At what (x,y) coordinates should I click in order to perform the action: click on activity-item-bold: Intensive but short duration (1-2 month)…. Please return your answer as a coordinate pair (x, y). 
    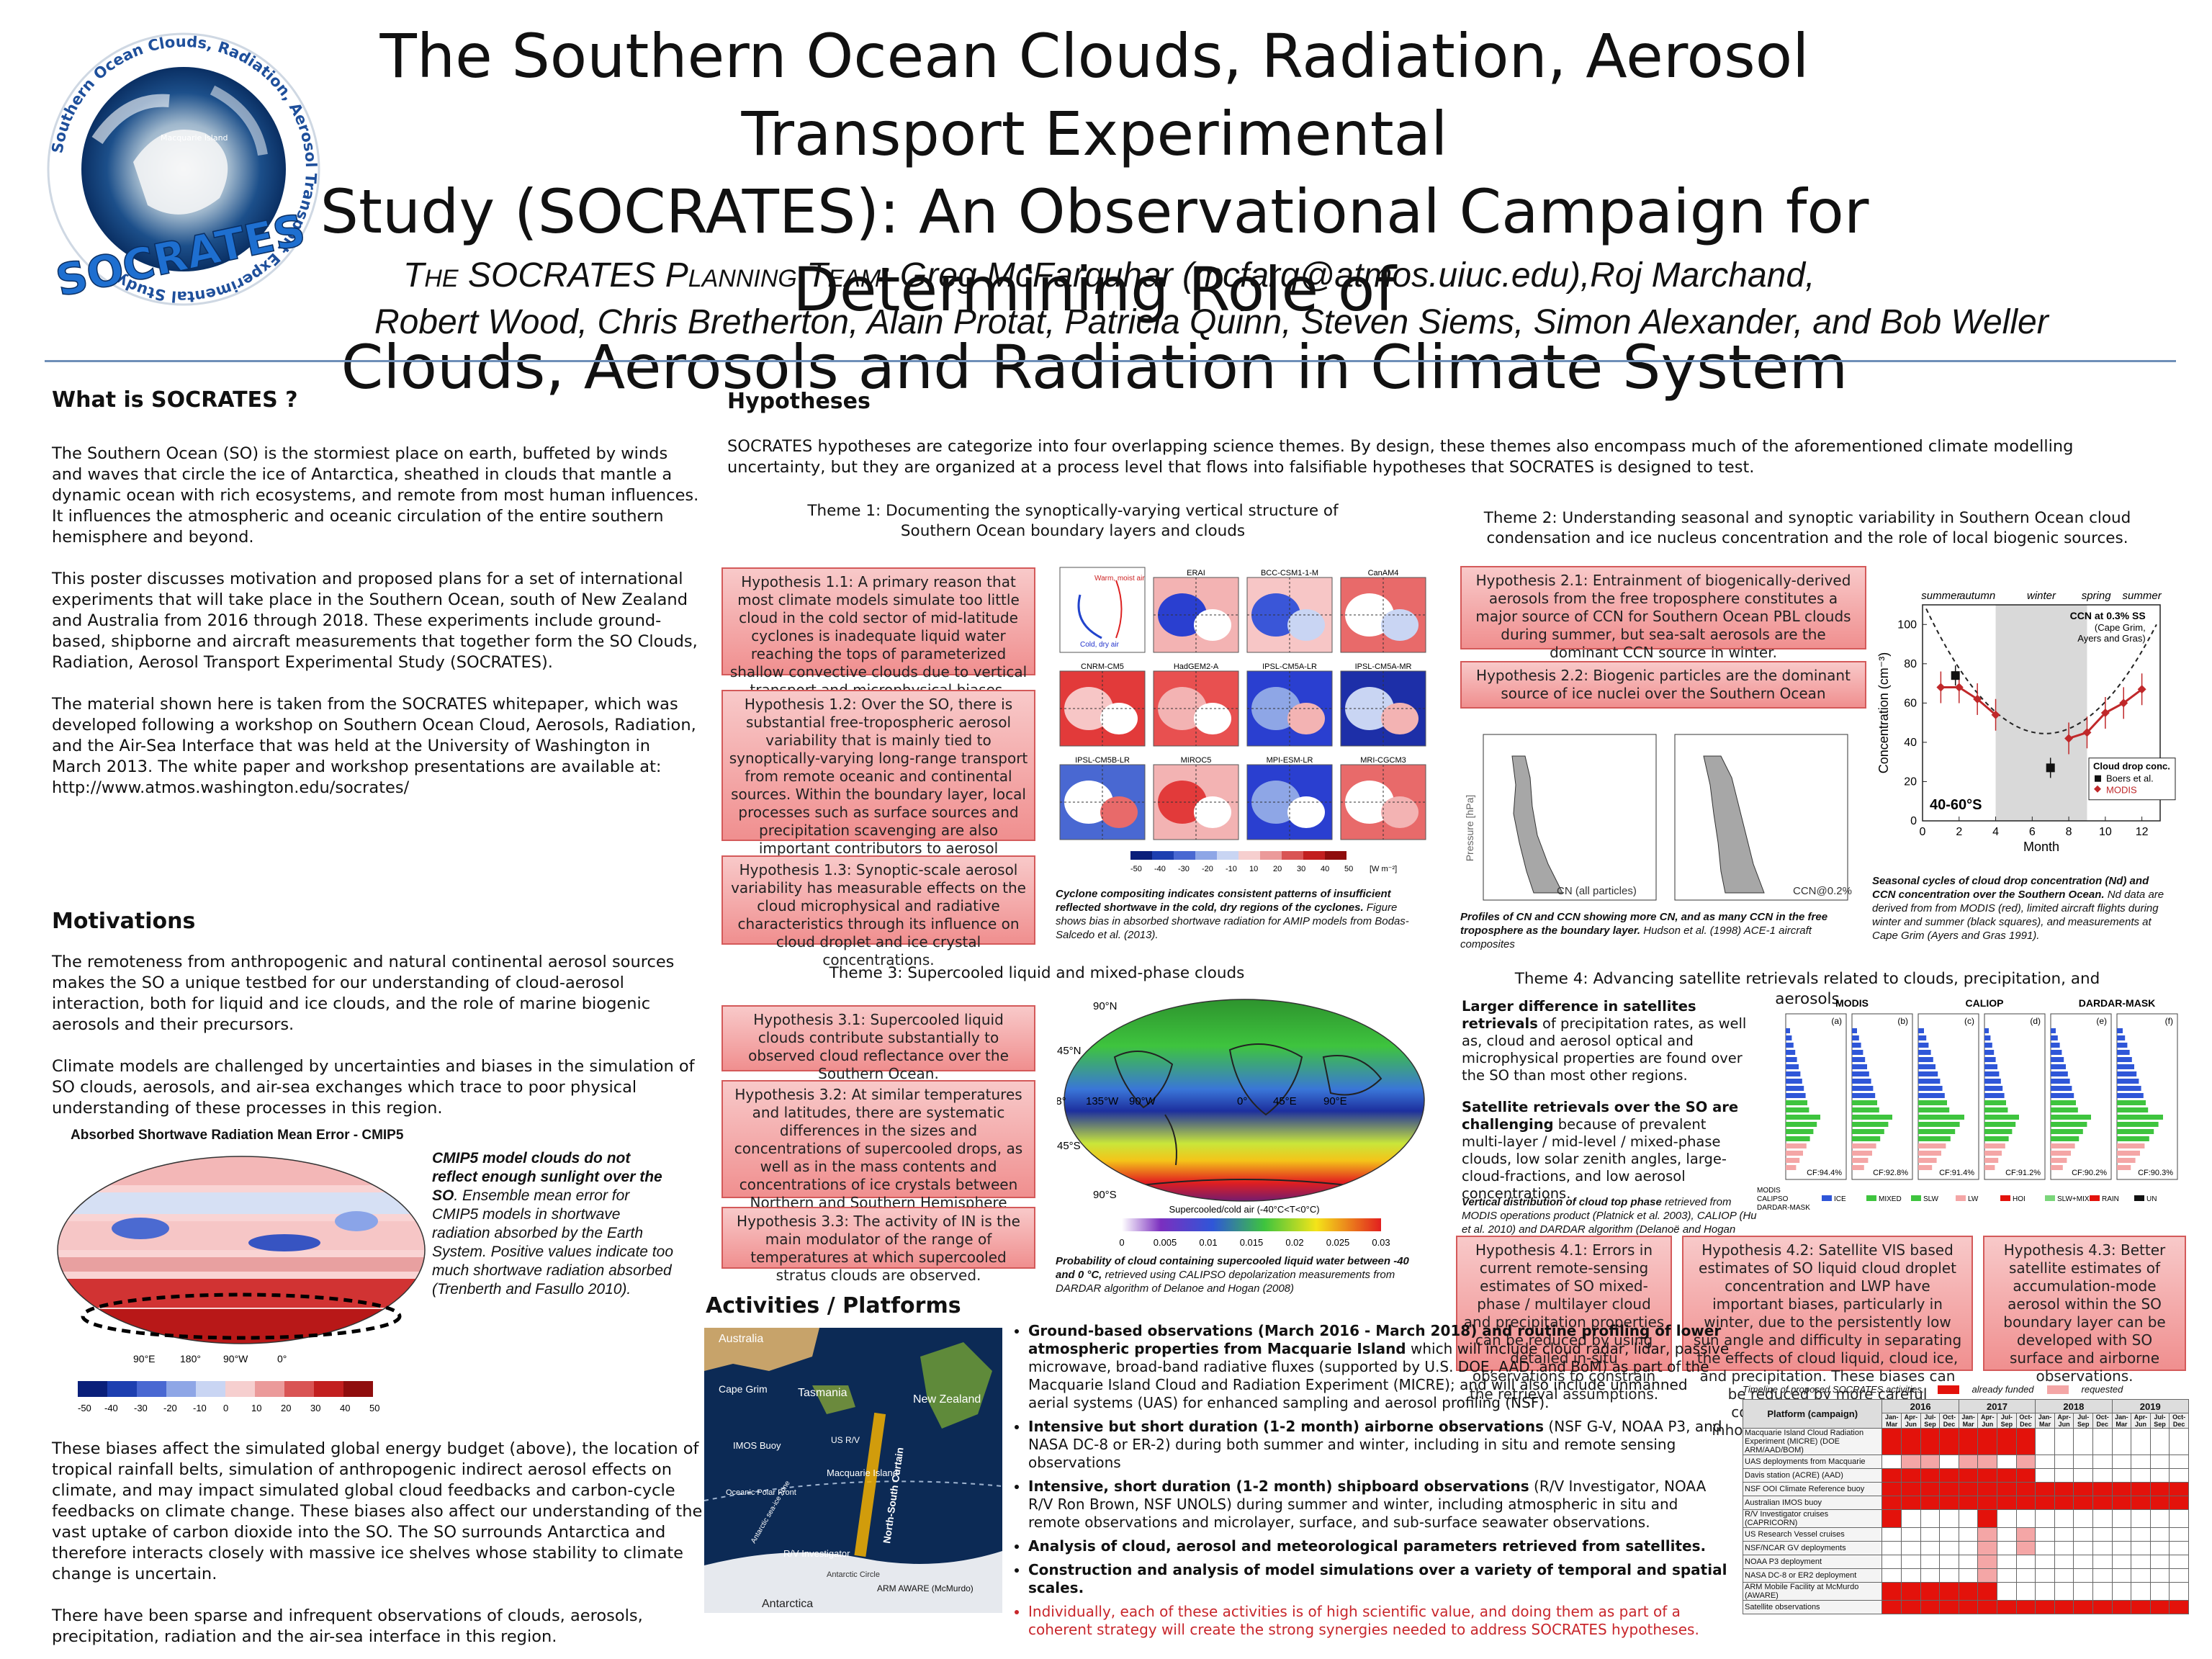
    Looking at the image, I should click on (1286, 1426).